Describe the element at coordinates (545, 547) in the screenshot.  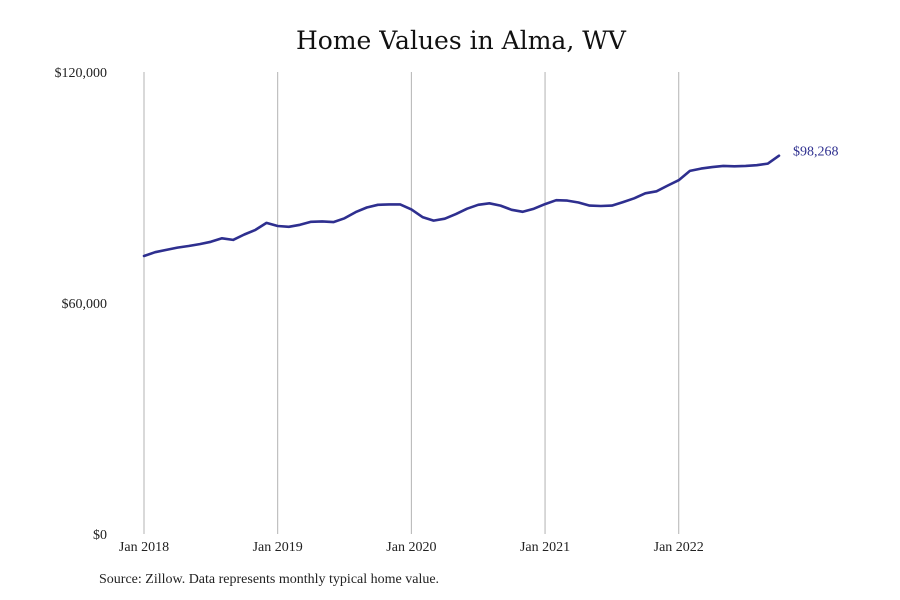
I see `x-tick-label: Jan 2021` at that location.